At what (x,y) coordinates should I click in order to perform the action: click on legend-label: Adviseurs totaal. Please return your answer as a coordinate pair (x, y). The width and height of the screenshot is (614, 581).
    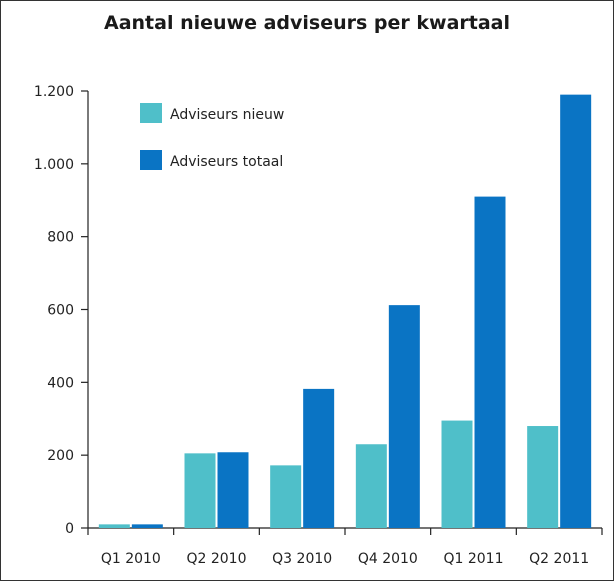
    Looking at the image, I should click on (226, 162).